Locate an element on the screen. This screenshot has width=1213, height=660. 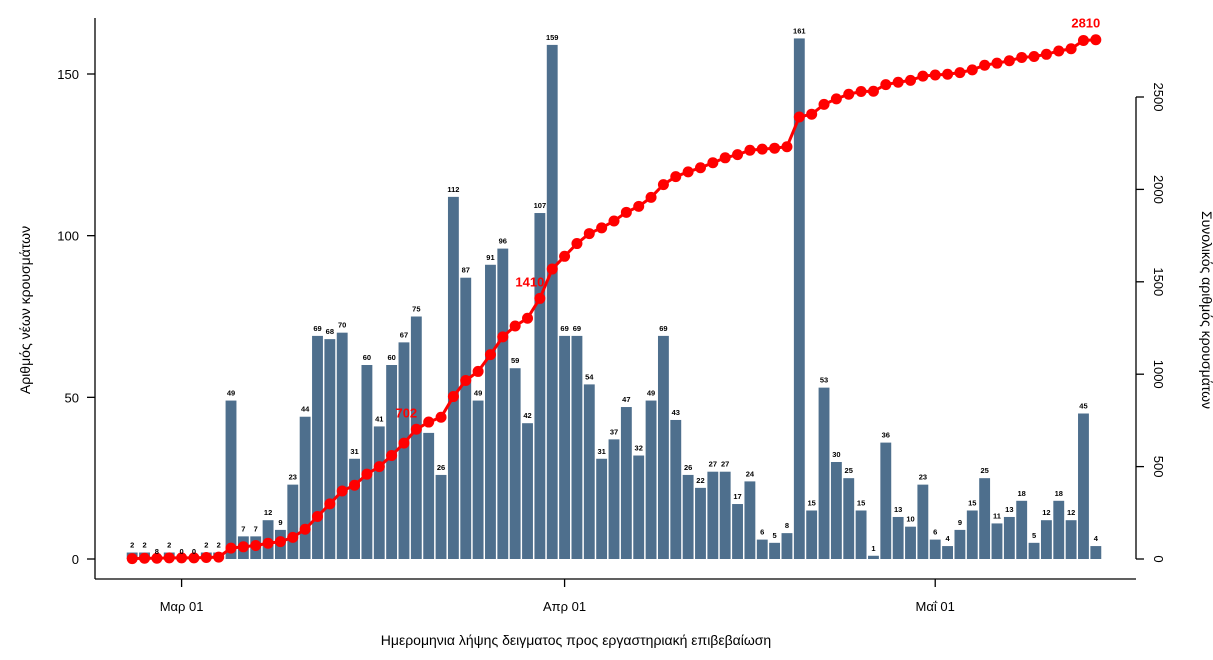
bar-label: 6 is located at coordinates (935, 532).